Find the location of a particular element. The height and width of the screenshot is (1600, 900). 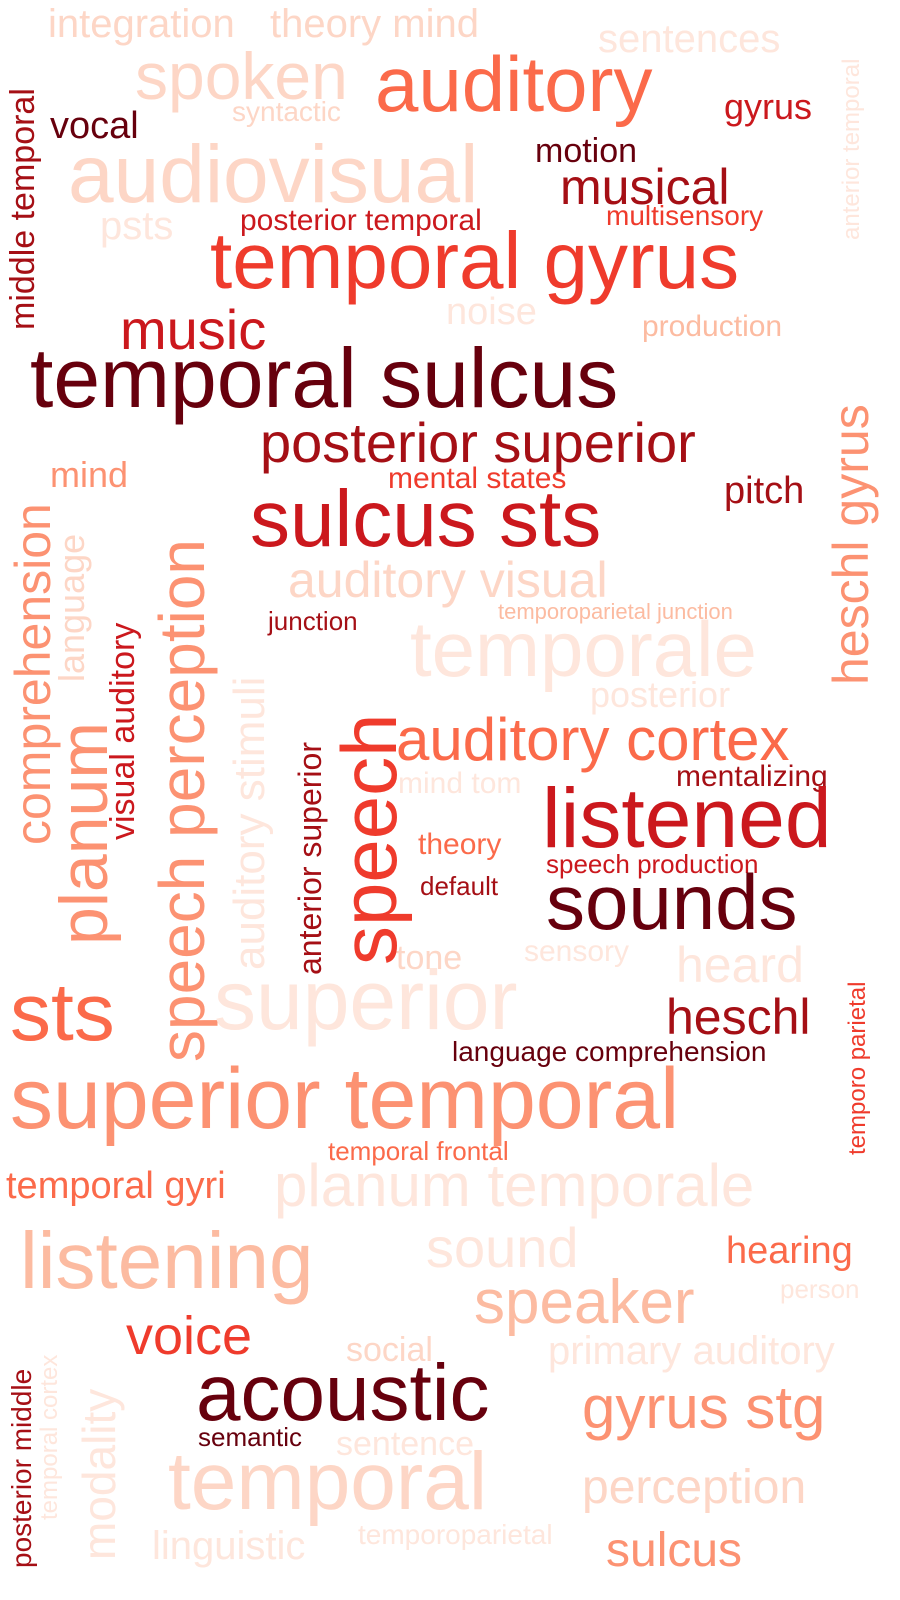

cloud-word: sts is located at coordinates (62, 1013).